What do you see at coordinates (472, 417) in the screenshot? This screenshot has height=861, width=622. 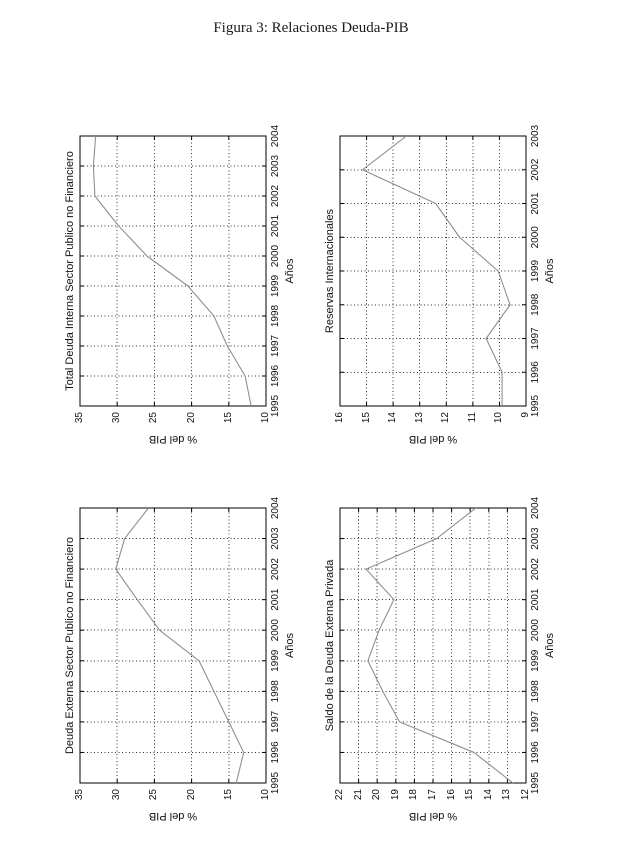 I see `y-tick-label: 11` at bounding box center [472, 417].